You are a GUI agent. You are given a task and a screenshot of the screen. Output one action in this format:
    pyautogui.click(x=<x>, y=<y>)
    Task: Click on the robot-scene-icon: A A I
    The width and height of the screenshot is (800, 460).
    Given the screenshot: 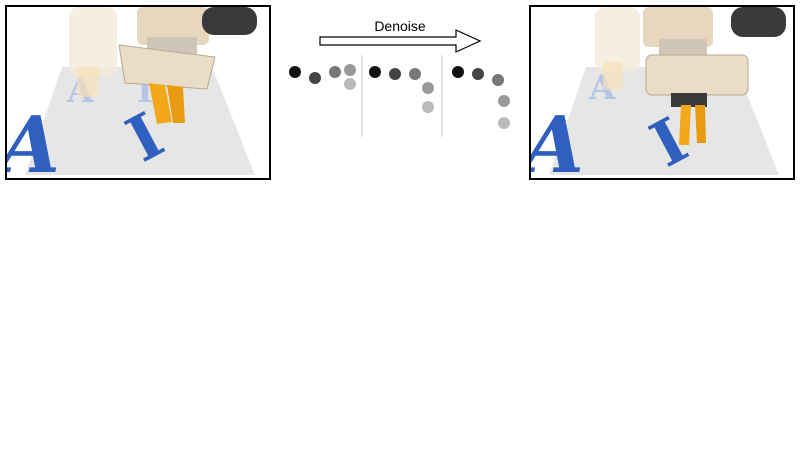 What is the action you would take?
    pyautogui.click(x=658, y=92)
    